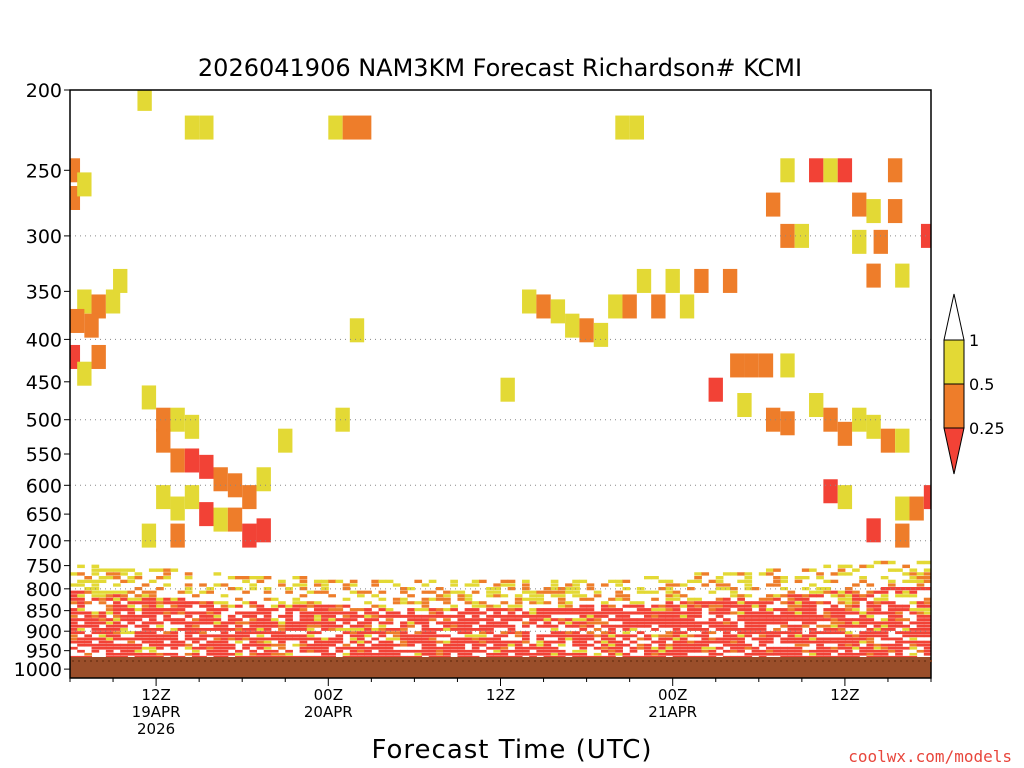  Describe the element at coordinates (44, 486) in the screenshot. I see `y-tick-label: 600` at that location.